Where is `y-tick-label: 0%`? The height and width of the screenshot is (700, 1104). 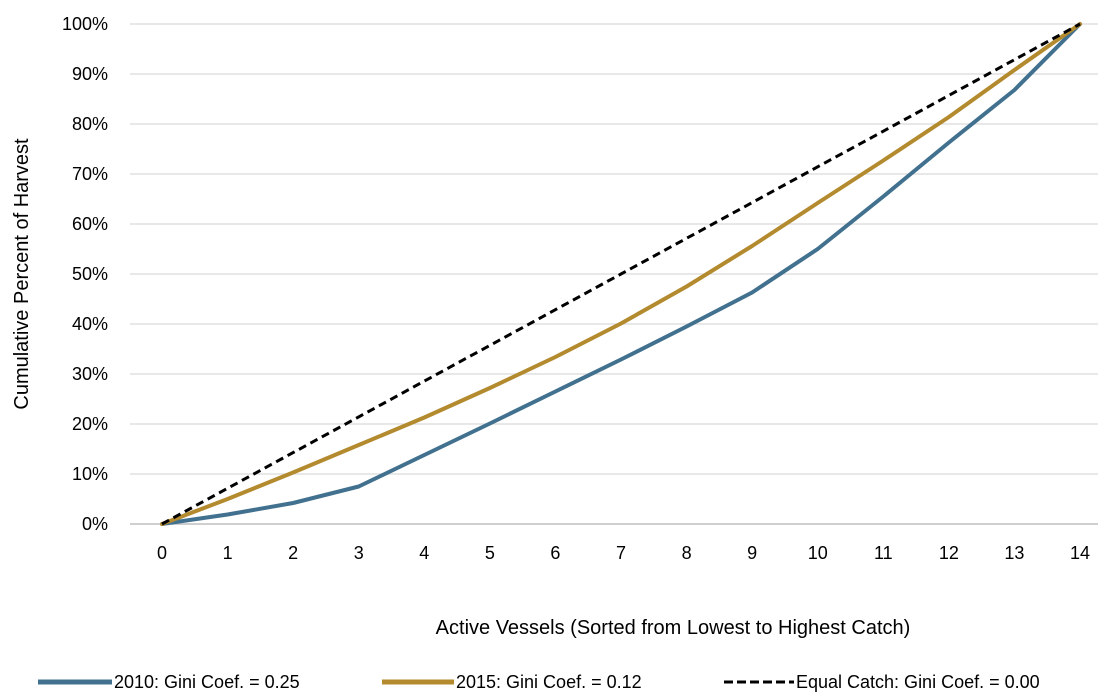 y-tick-label: 0% is located at coordinates (95, 524).